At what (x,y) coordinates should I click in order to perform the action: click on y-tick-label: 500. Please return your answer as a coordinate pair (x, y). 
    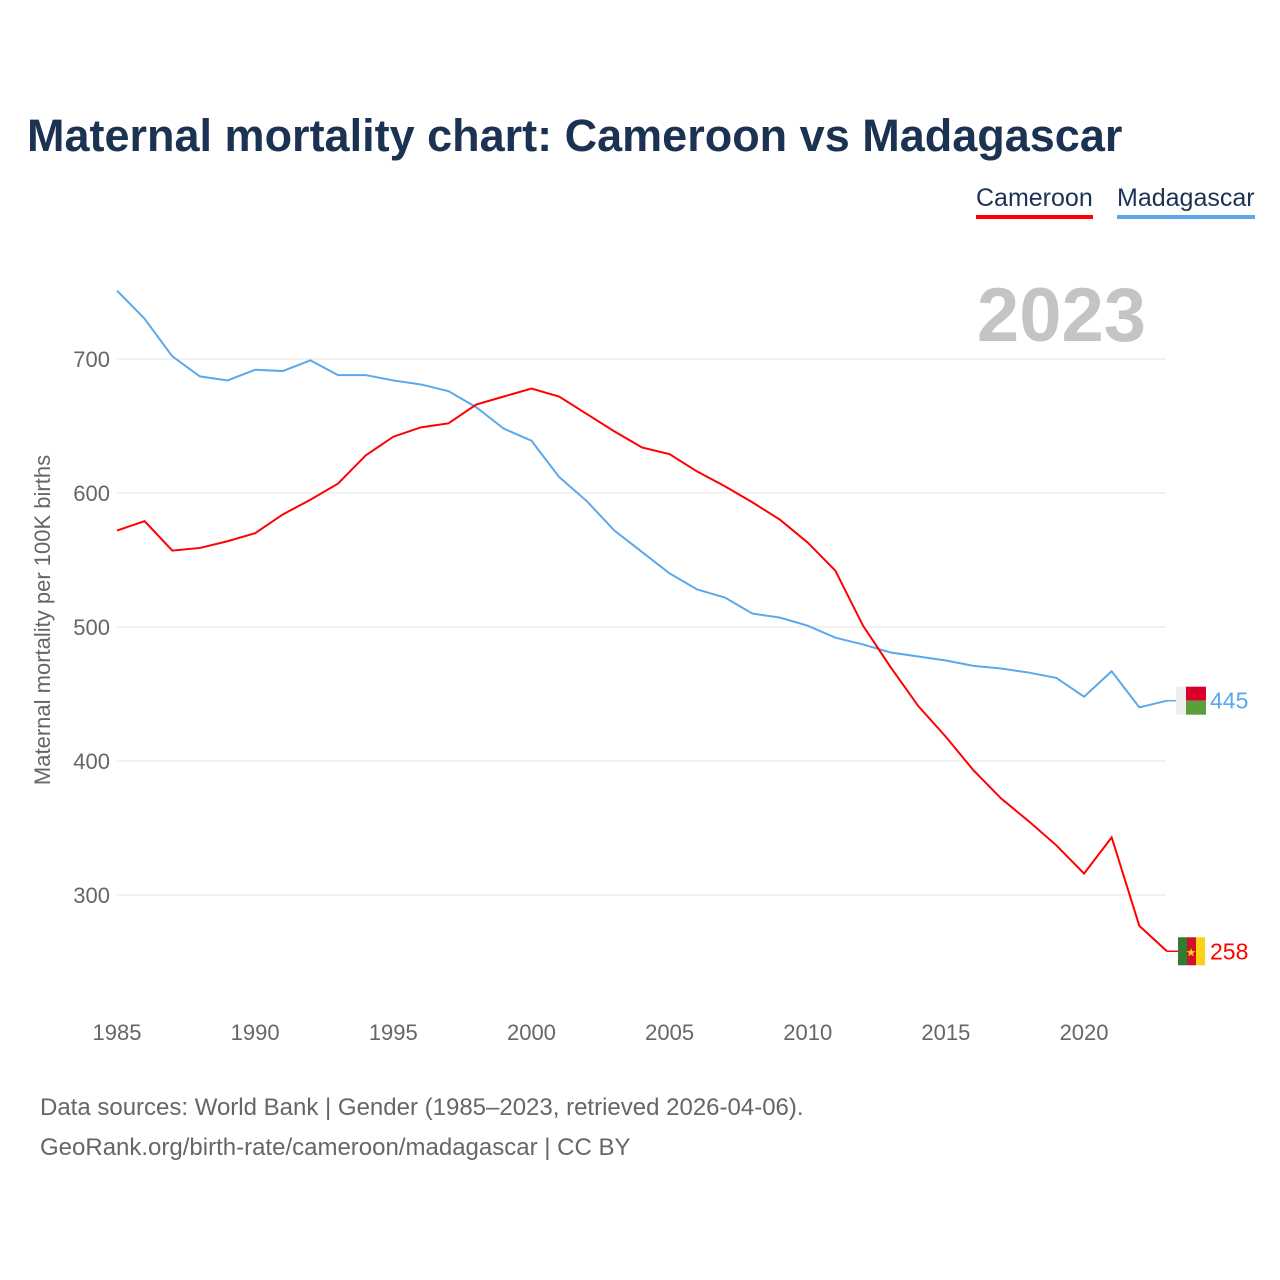
    Looking at the image, I should click on (91, 627).